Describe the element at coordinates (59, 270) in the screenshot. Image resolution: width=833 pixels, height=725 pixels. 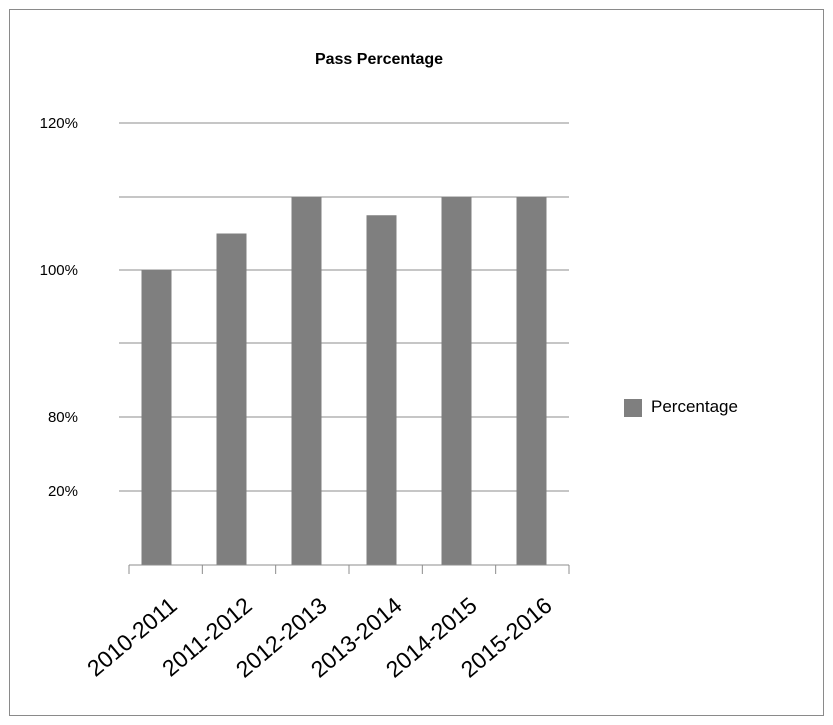
I see `y-tick-label: 100%` at that location.